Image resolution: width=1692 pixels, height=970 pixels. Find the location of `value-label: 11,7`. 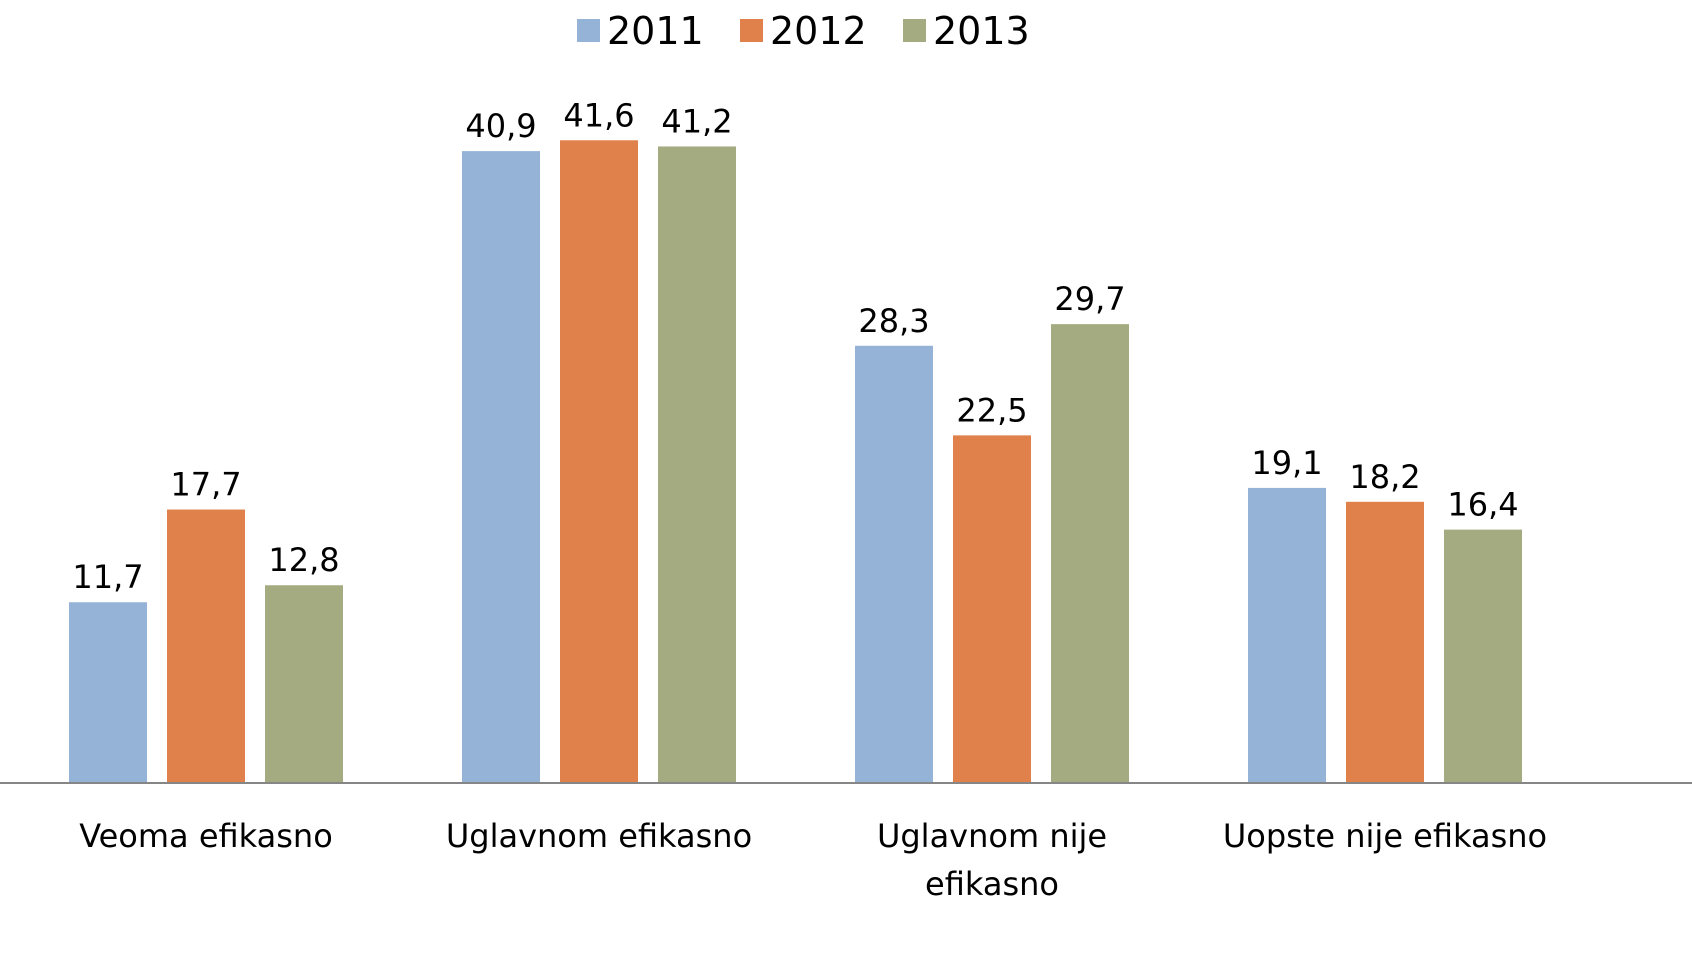

value-label: 11,7 is located at coordinates (107, 577).